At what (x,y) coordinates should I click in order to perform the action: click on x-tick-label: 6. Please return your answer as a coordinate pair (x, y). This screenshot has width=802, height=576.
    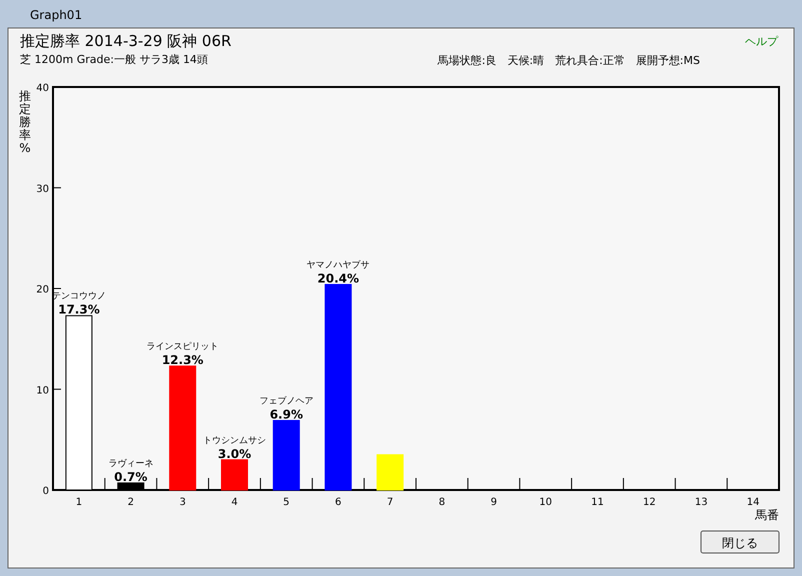
    Looking at the image, I should click on (338, 502).